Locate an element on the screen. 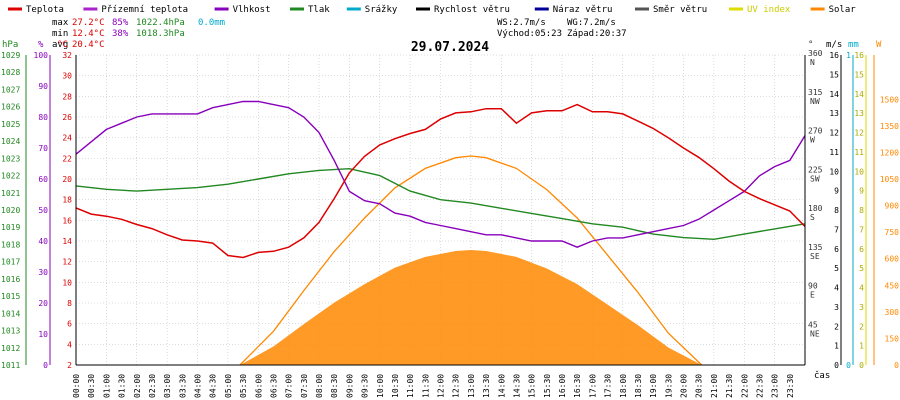  tick-solar-0: 0 is located at coordinates (896, 365).